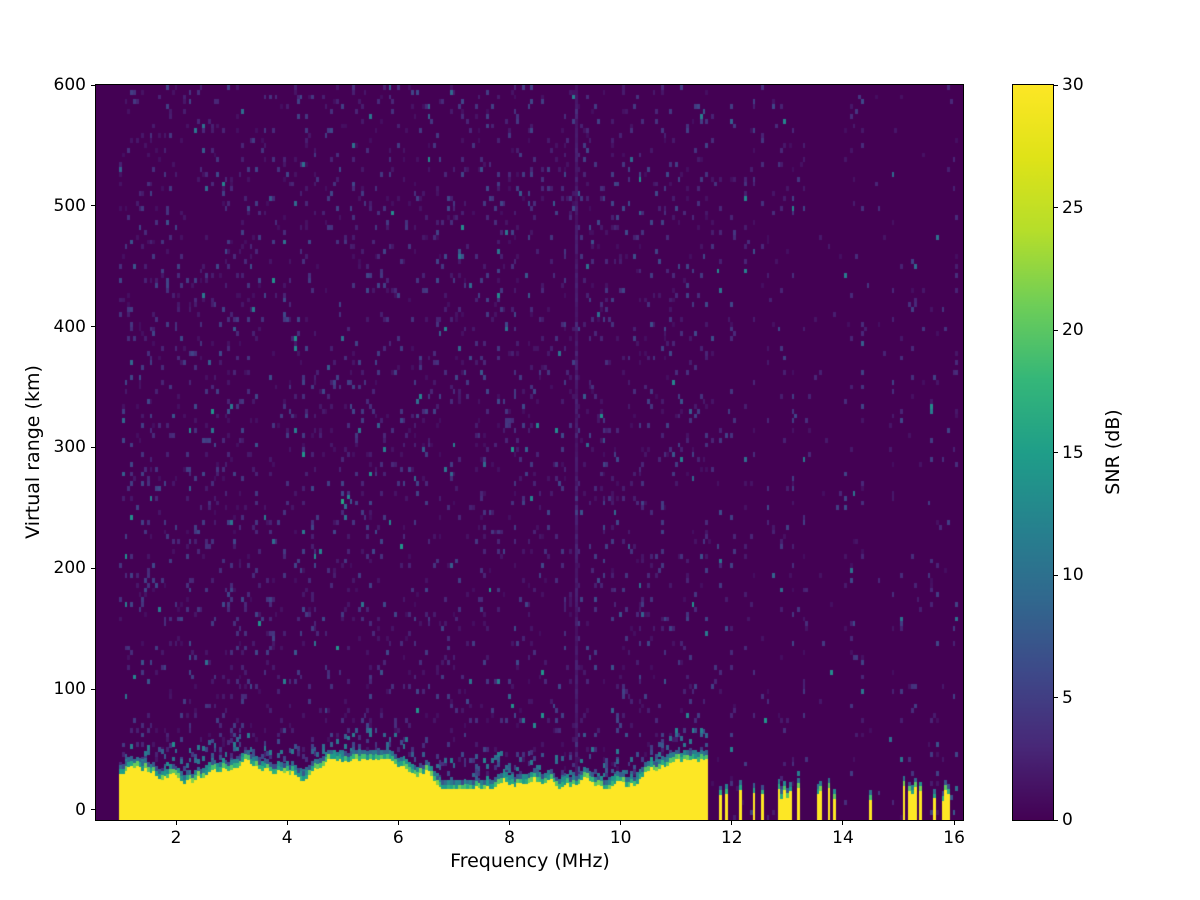 The width and height of the screenshot is (1200, 900). What do you see at coordinates (1073, 207) in the screenshot?
I see `colorbar-tick-label: 25` at bounding box center [1073, 207].